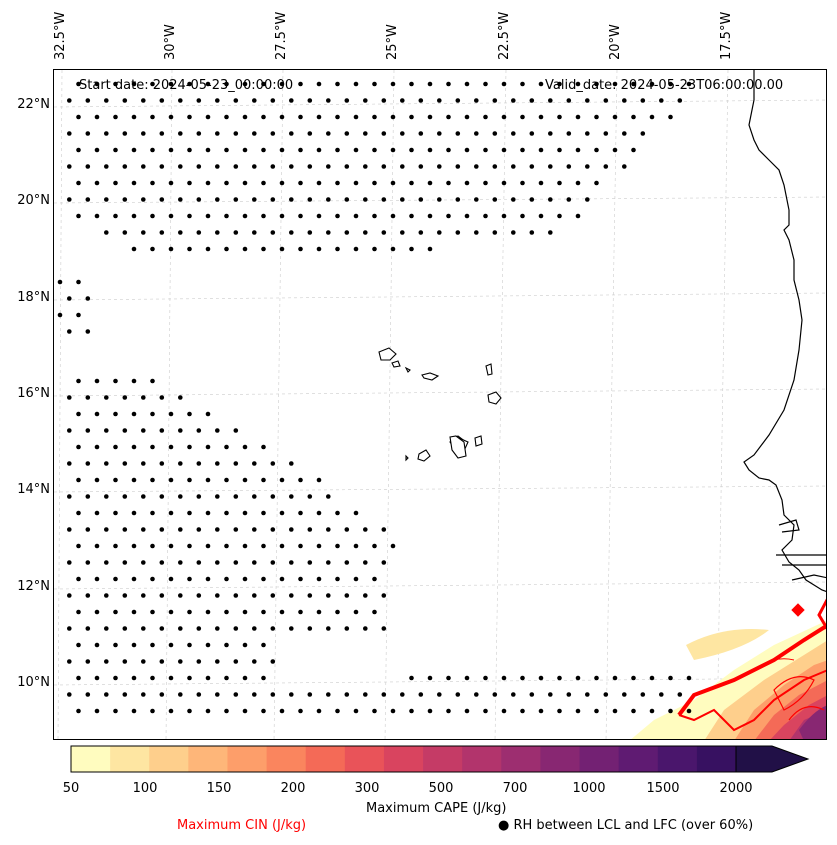 Image resolution: width=837 pixels, height=845 pixels. Describe the element at coordinates (33, 393) in the screenshot. I see `lat-label-16n: 16°N` at that location.